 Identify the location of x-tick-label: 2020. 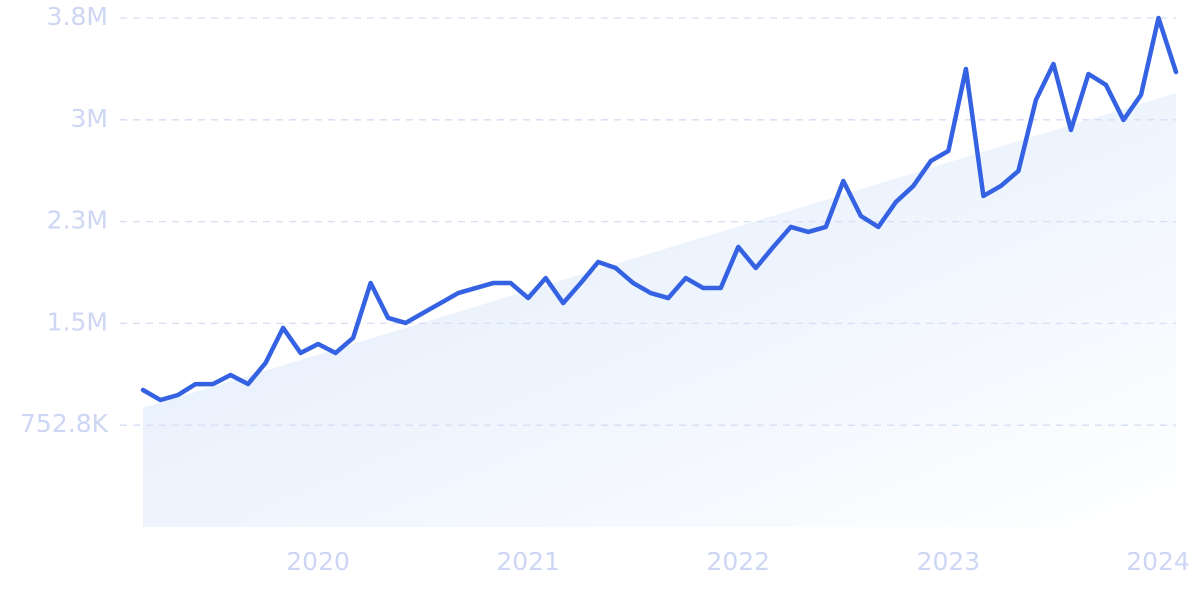
(318, 561).